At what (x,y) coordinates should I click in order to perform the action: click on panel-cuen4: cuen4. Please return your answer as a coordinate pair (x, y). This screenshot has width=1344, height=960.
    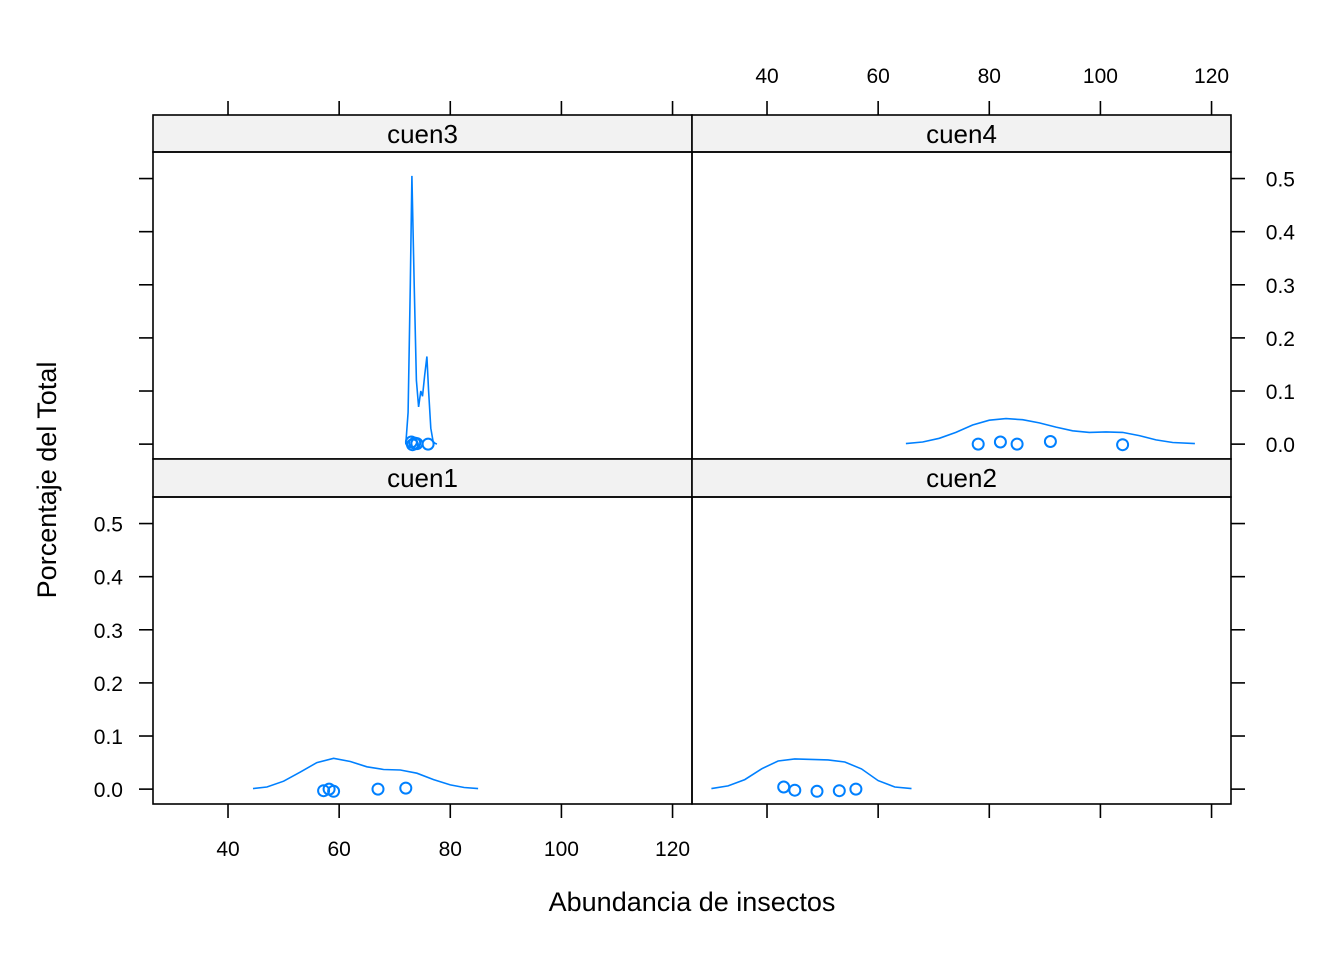
    Looking at the image, I should click on (961, 287).